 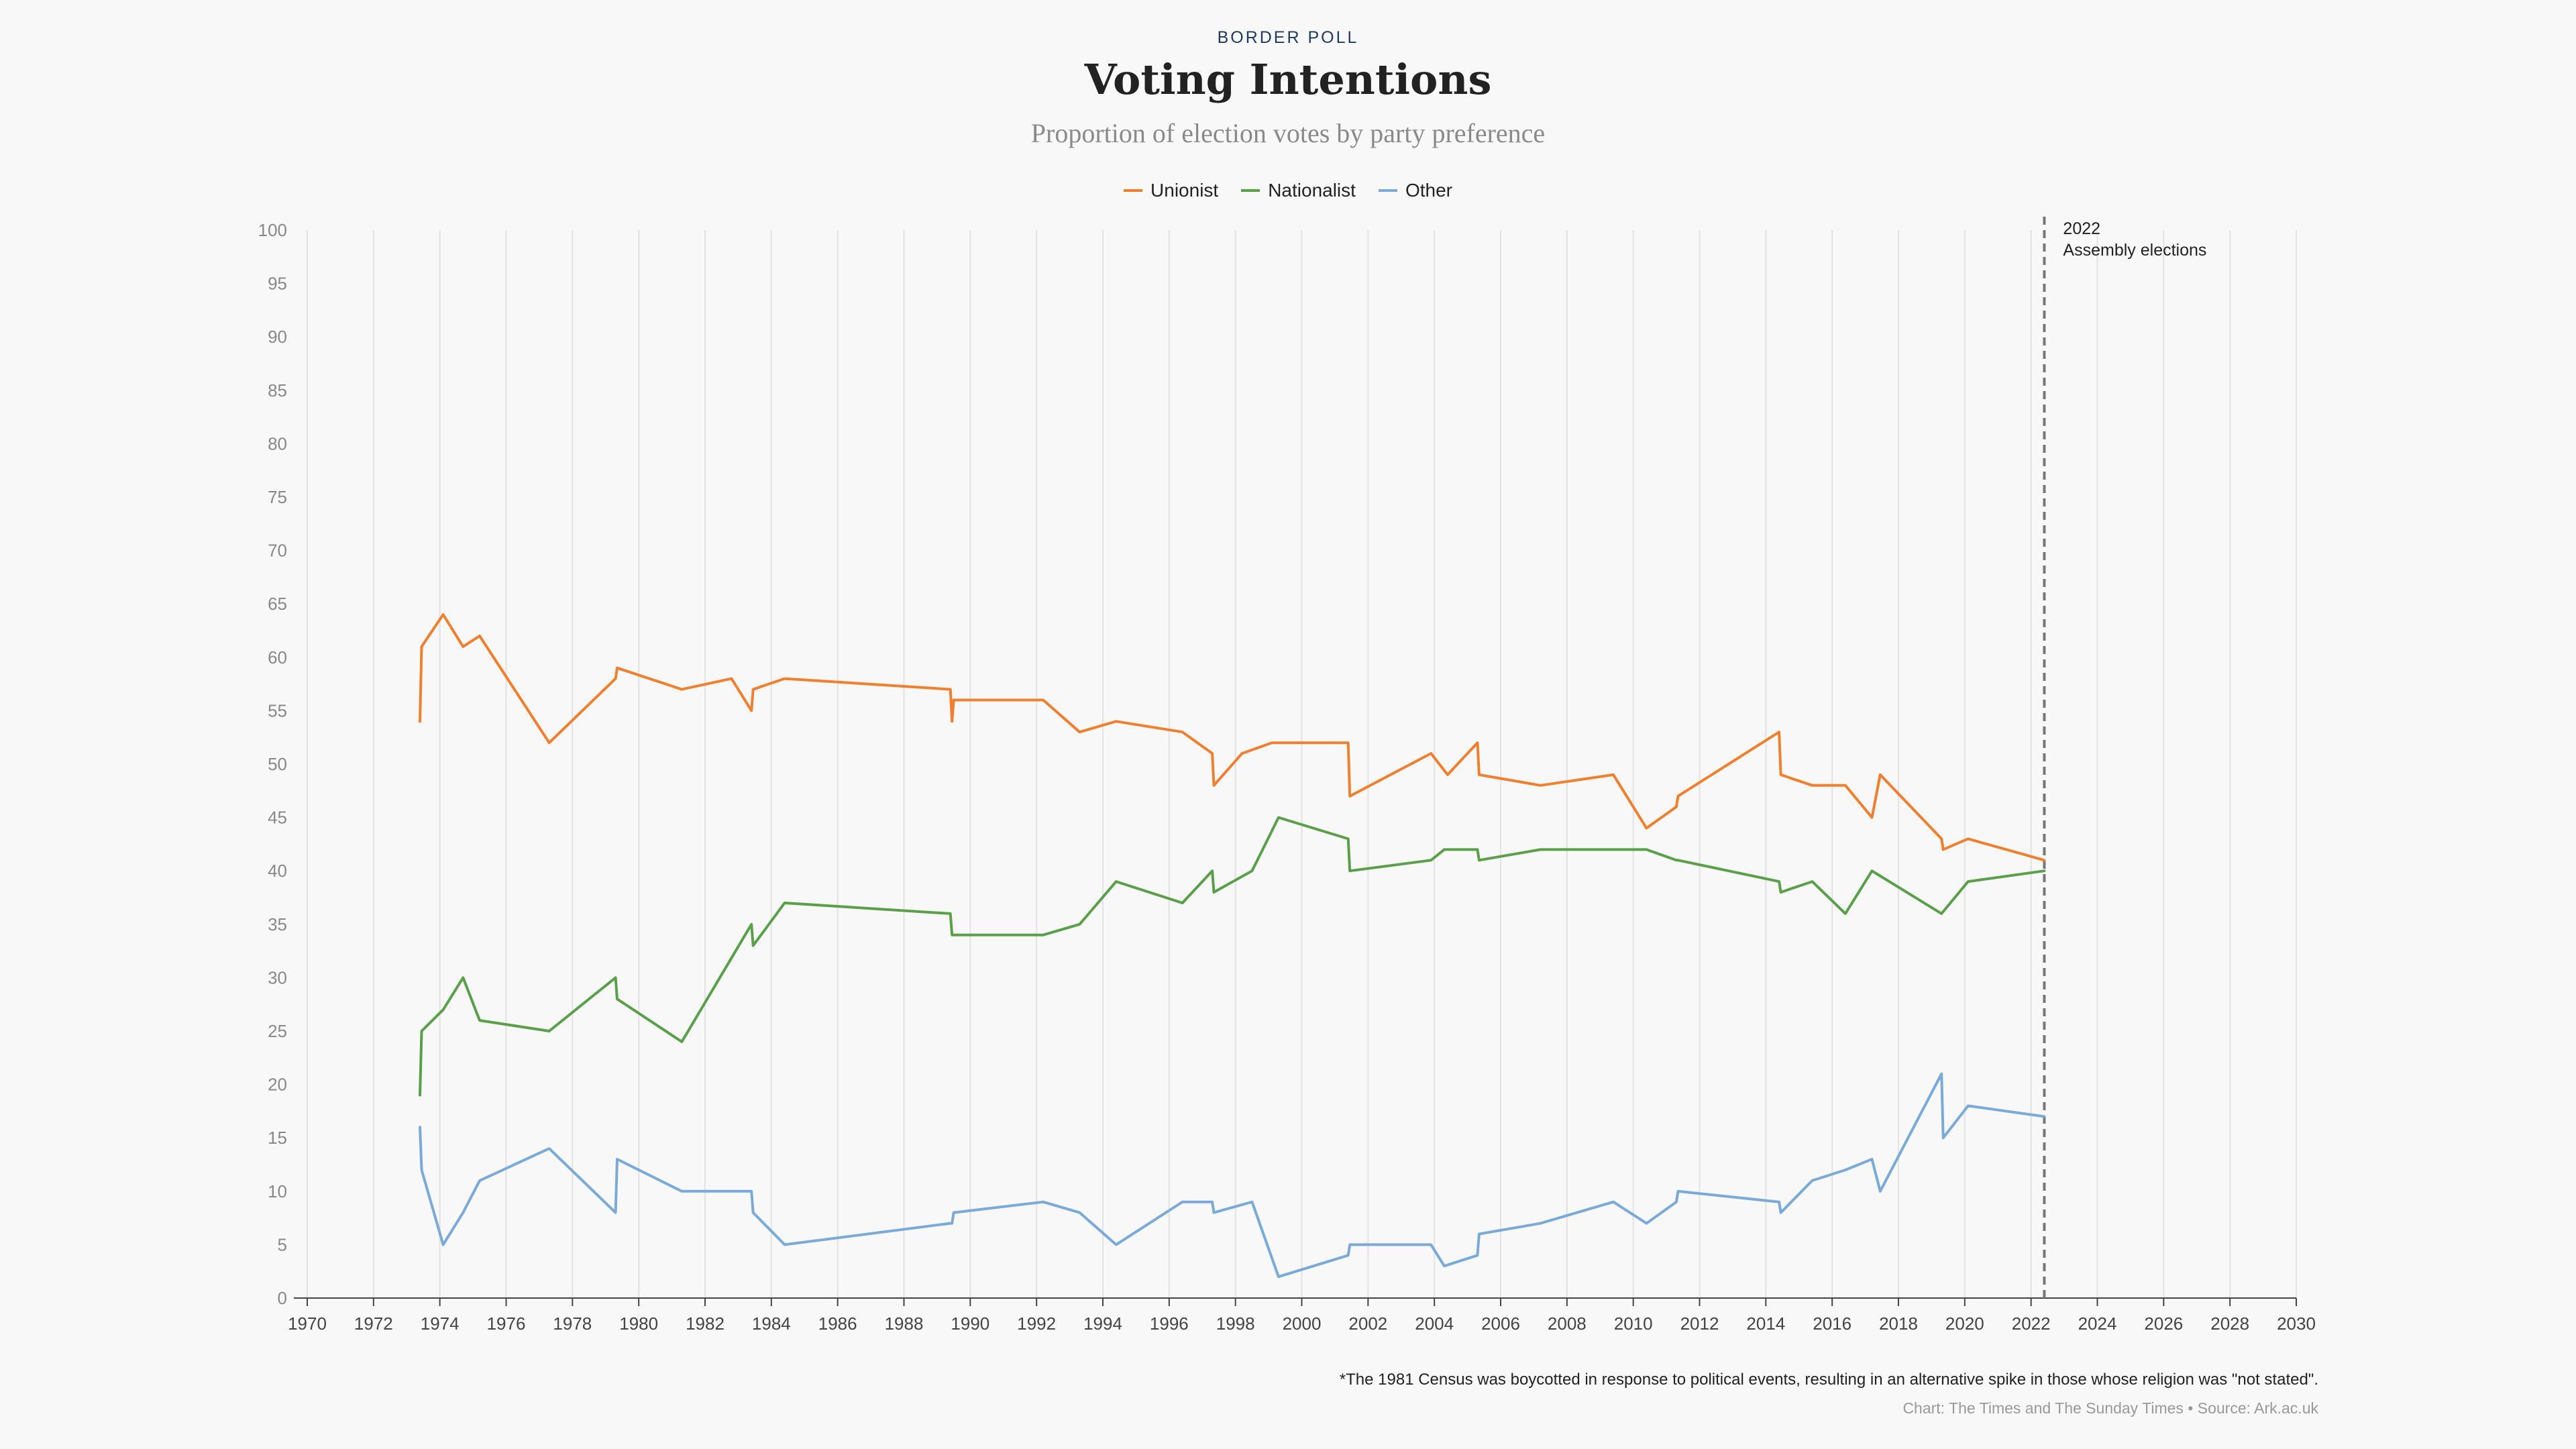 I want to click on legend-item-other: Other, so click(x=1415, y=190).